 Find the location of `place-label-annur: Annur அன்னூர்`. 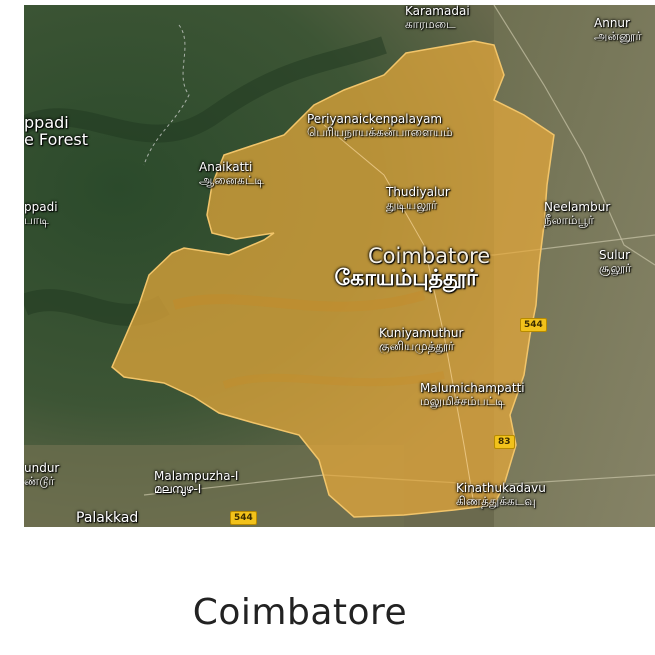

place-label-annur: Annur அன்னூர் is located at coordinates (618, 29).